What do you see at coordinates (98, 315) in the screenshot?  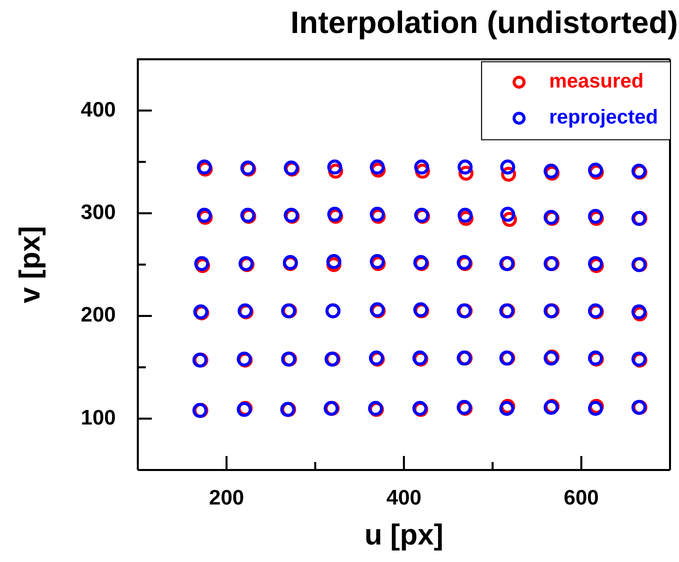 I see `y-tick-label: 200` at bounding box center [98, 315].